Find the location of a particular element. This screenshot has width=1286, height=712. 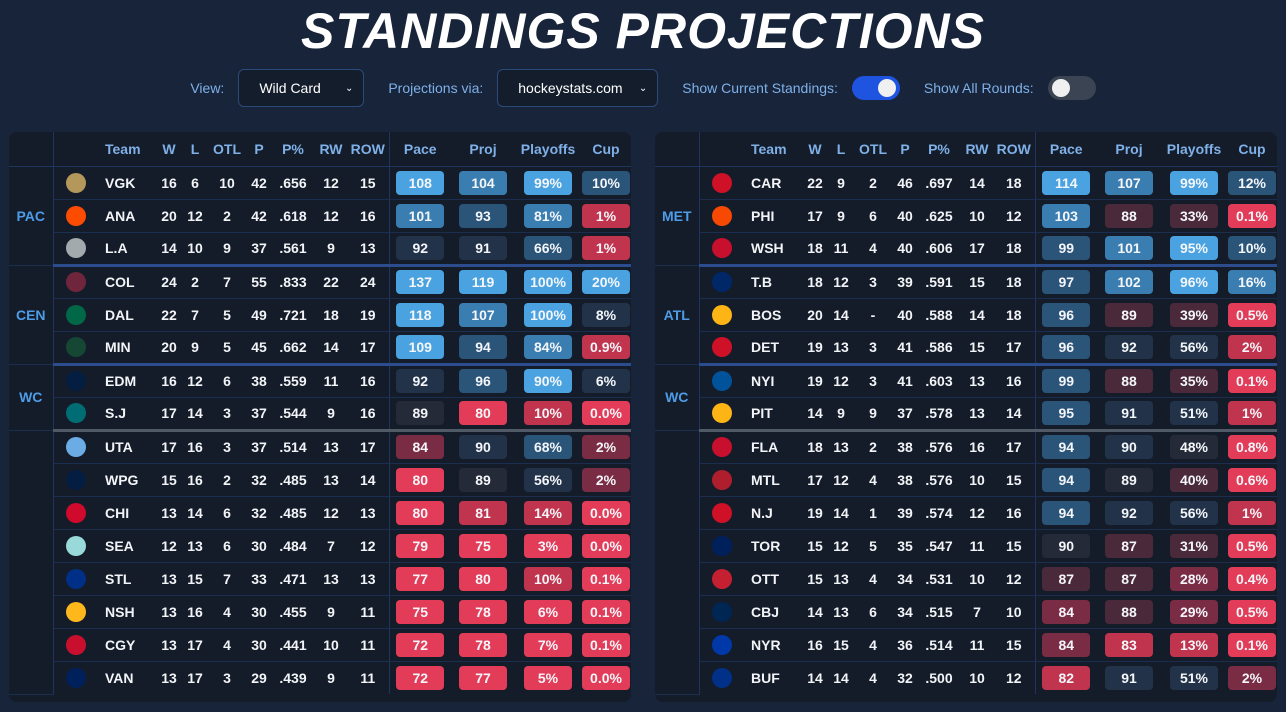

pace-cell: 89 is located at coordinates (420, 414).